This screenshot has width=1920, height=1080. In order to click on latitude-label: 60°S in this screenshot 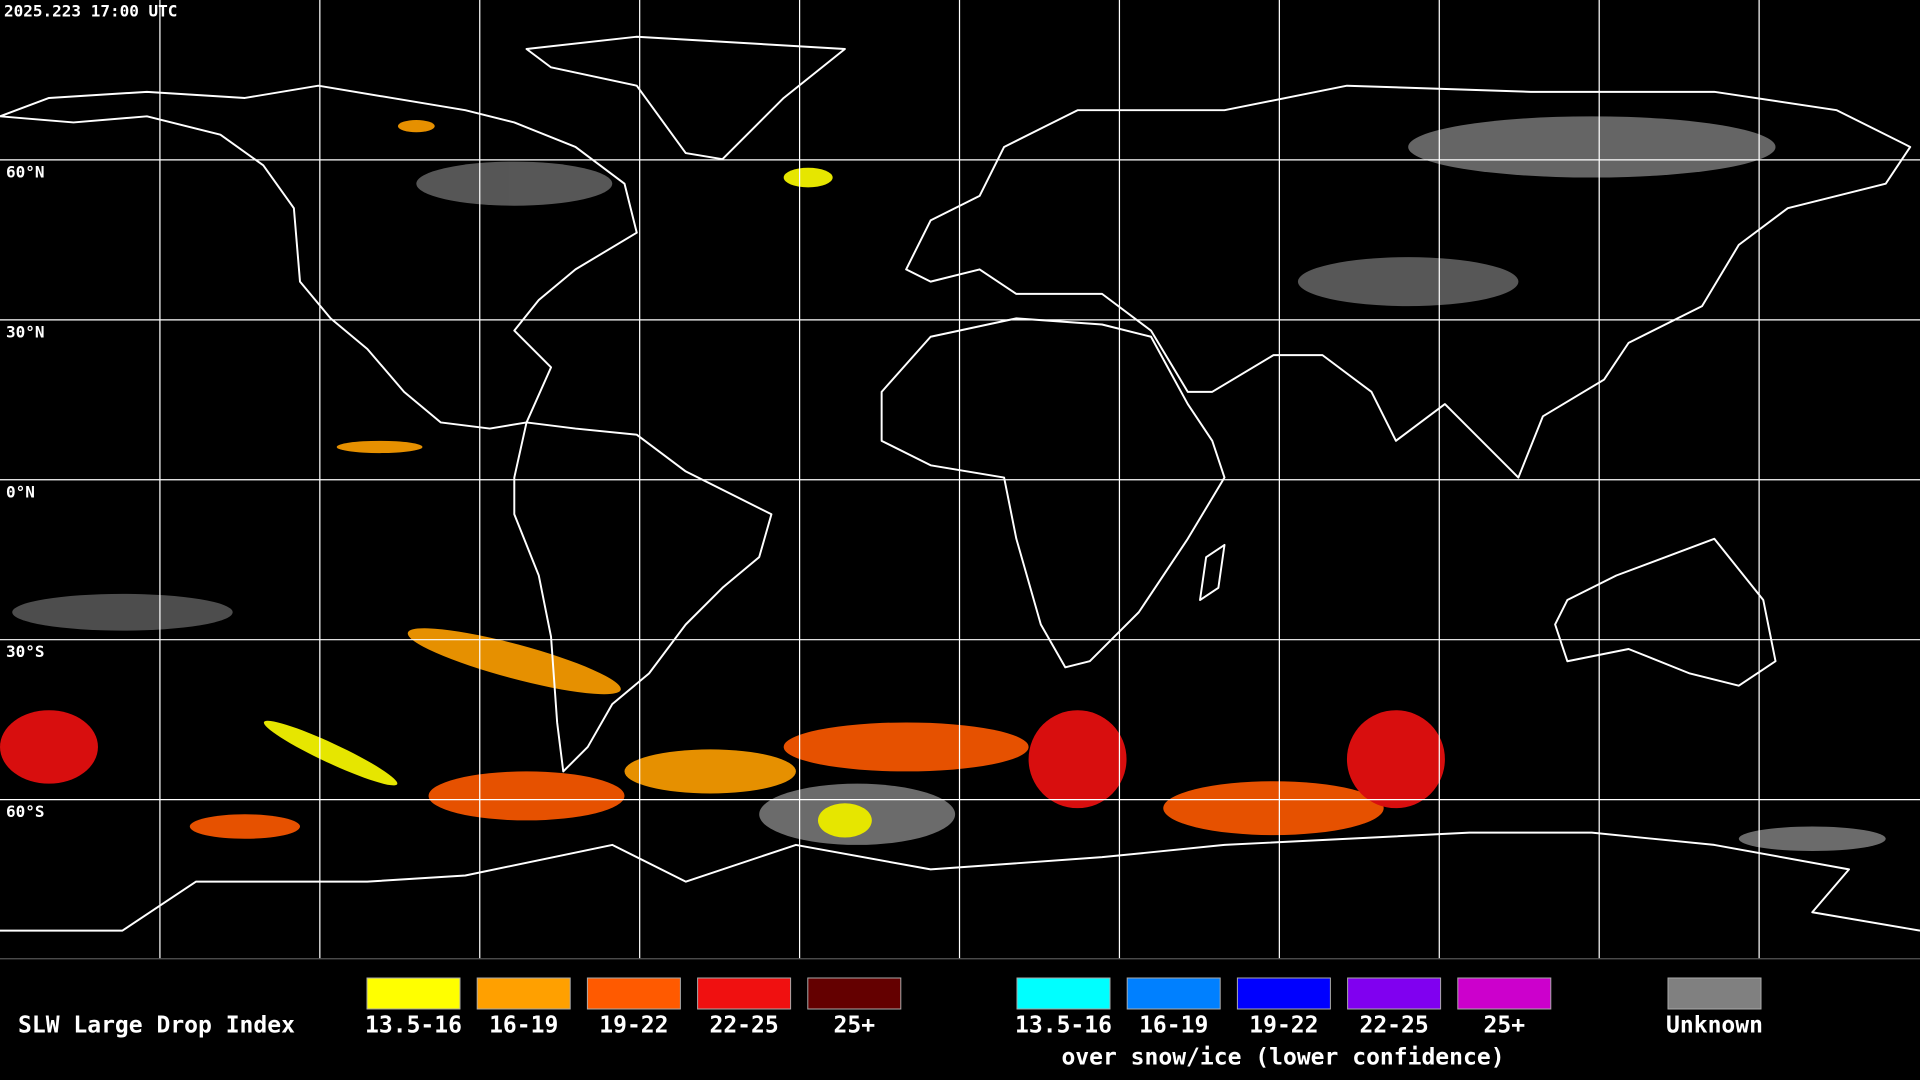, I will do `click(25, 811)`.